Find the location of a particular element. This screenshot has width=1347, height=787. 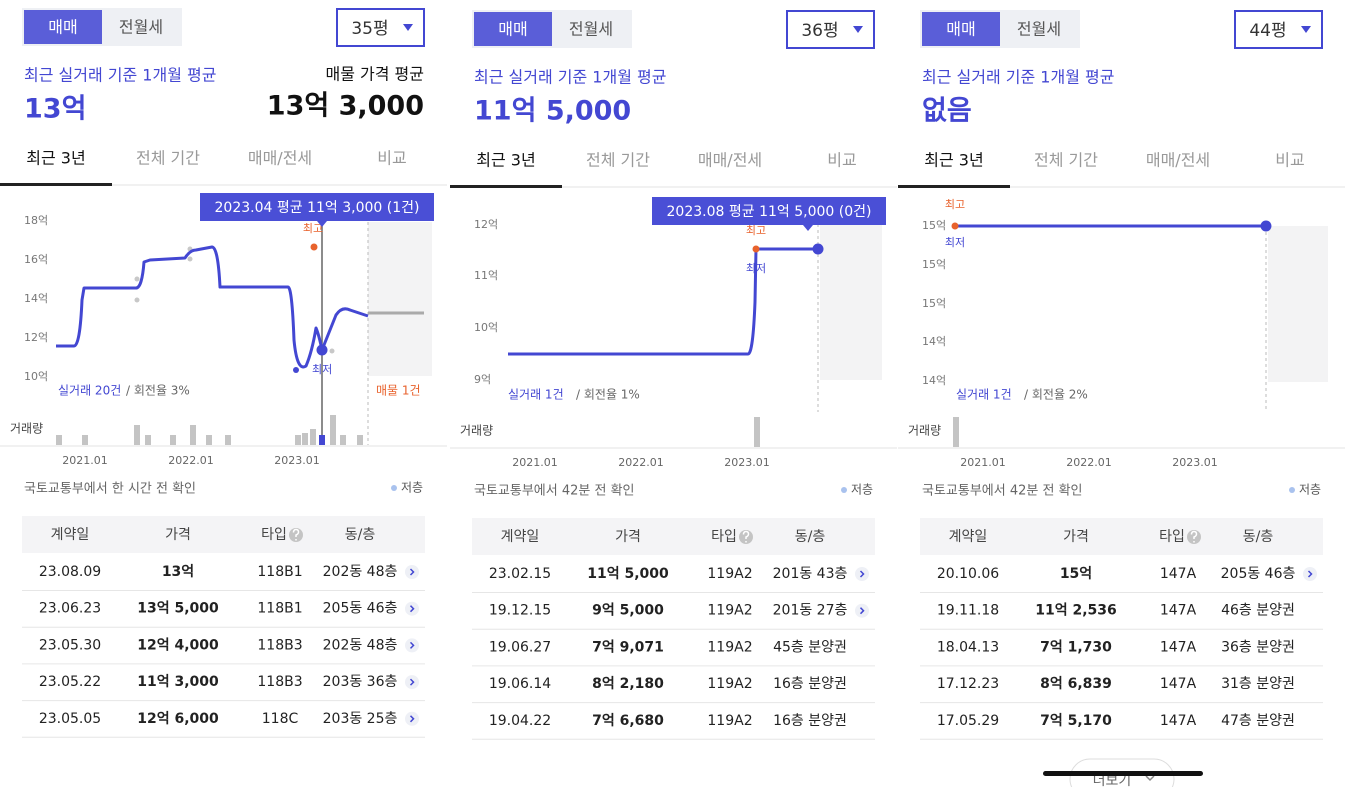

table-cell: 45층 분양권 is located at coordinates (810, 647).